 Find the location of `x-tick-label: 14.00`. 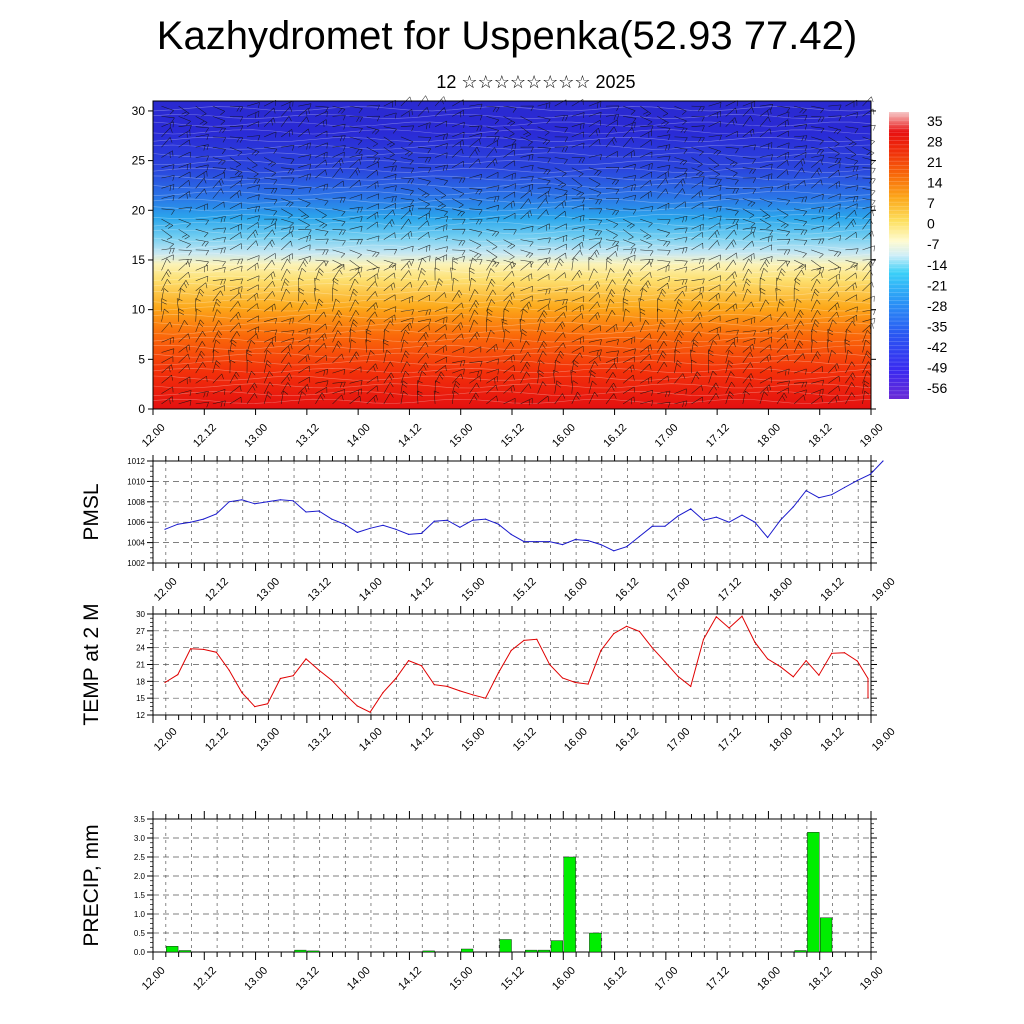

x-tick-label: 14.00 is located at coordinates (359, 436).